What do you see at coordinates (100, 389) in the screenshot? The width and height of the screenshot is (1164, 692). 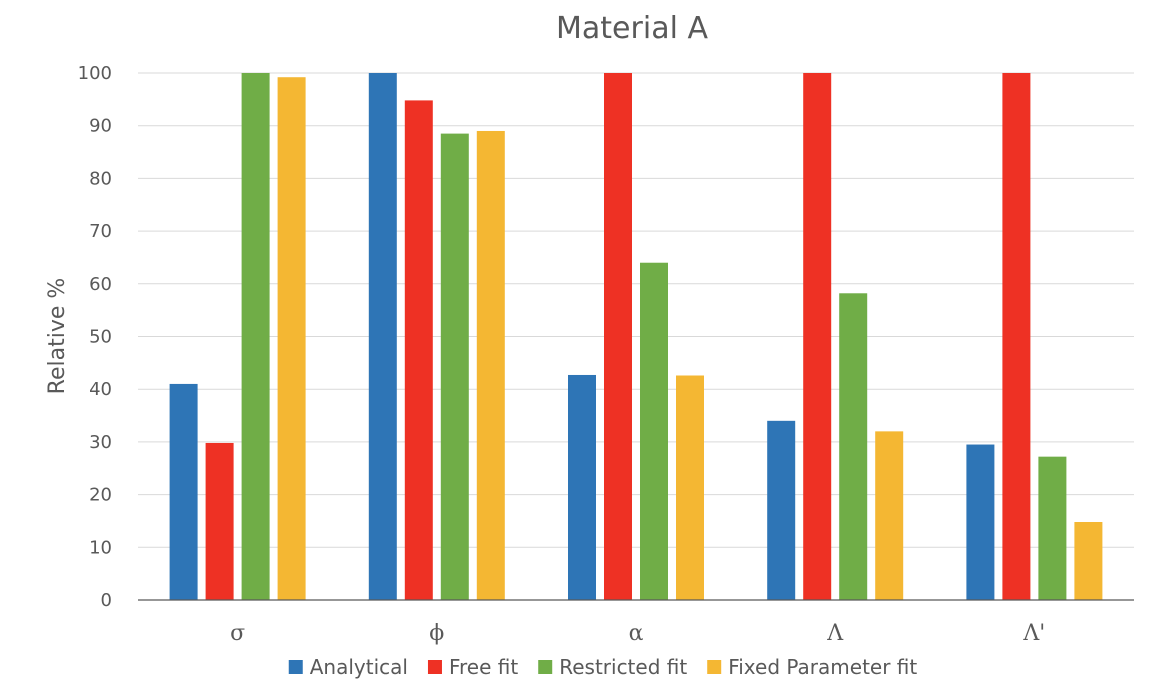 I see `y-tick-label: 40` at bounding box center [100, 389].